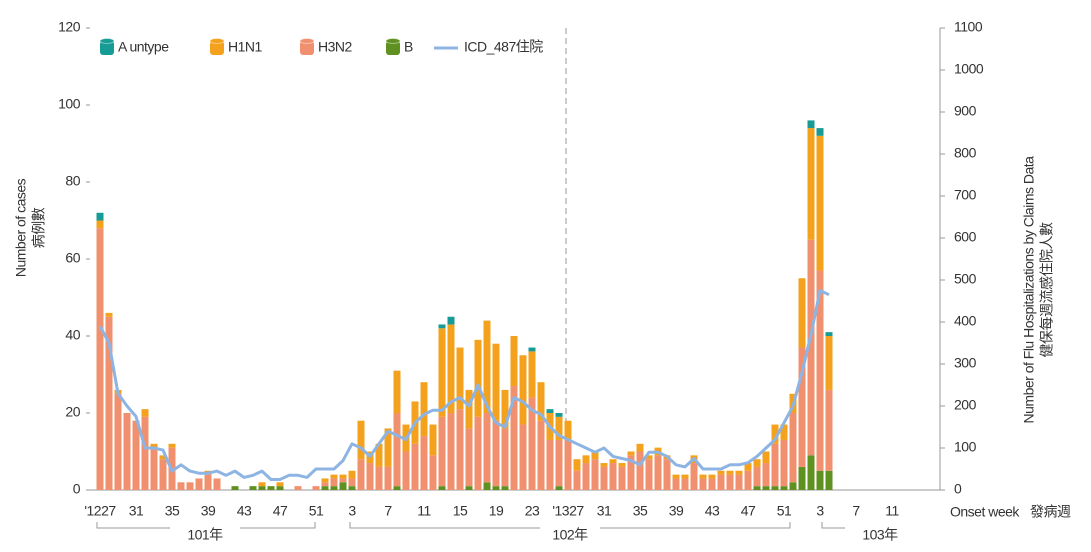 This screenshot has width=1091, height=552. What do you see at coordinates (39, 227) in the screenshot?
I see `y-axis-title-2: 病例數` at bounding box center [39, 227].